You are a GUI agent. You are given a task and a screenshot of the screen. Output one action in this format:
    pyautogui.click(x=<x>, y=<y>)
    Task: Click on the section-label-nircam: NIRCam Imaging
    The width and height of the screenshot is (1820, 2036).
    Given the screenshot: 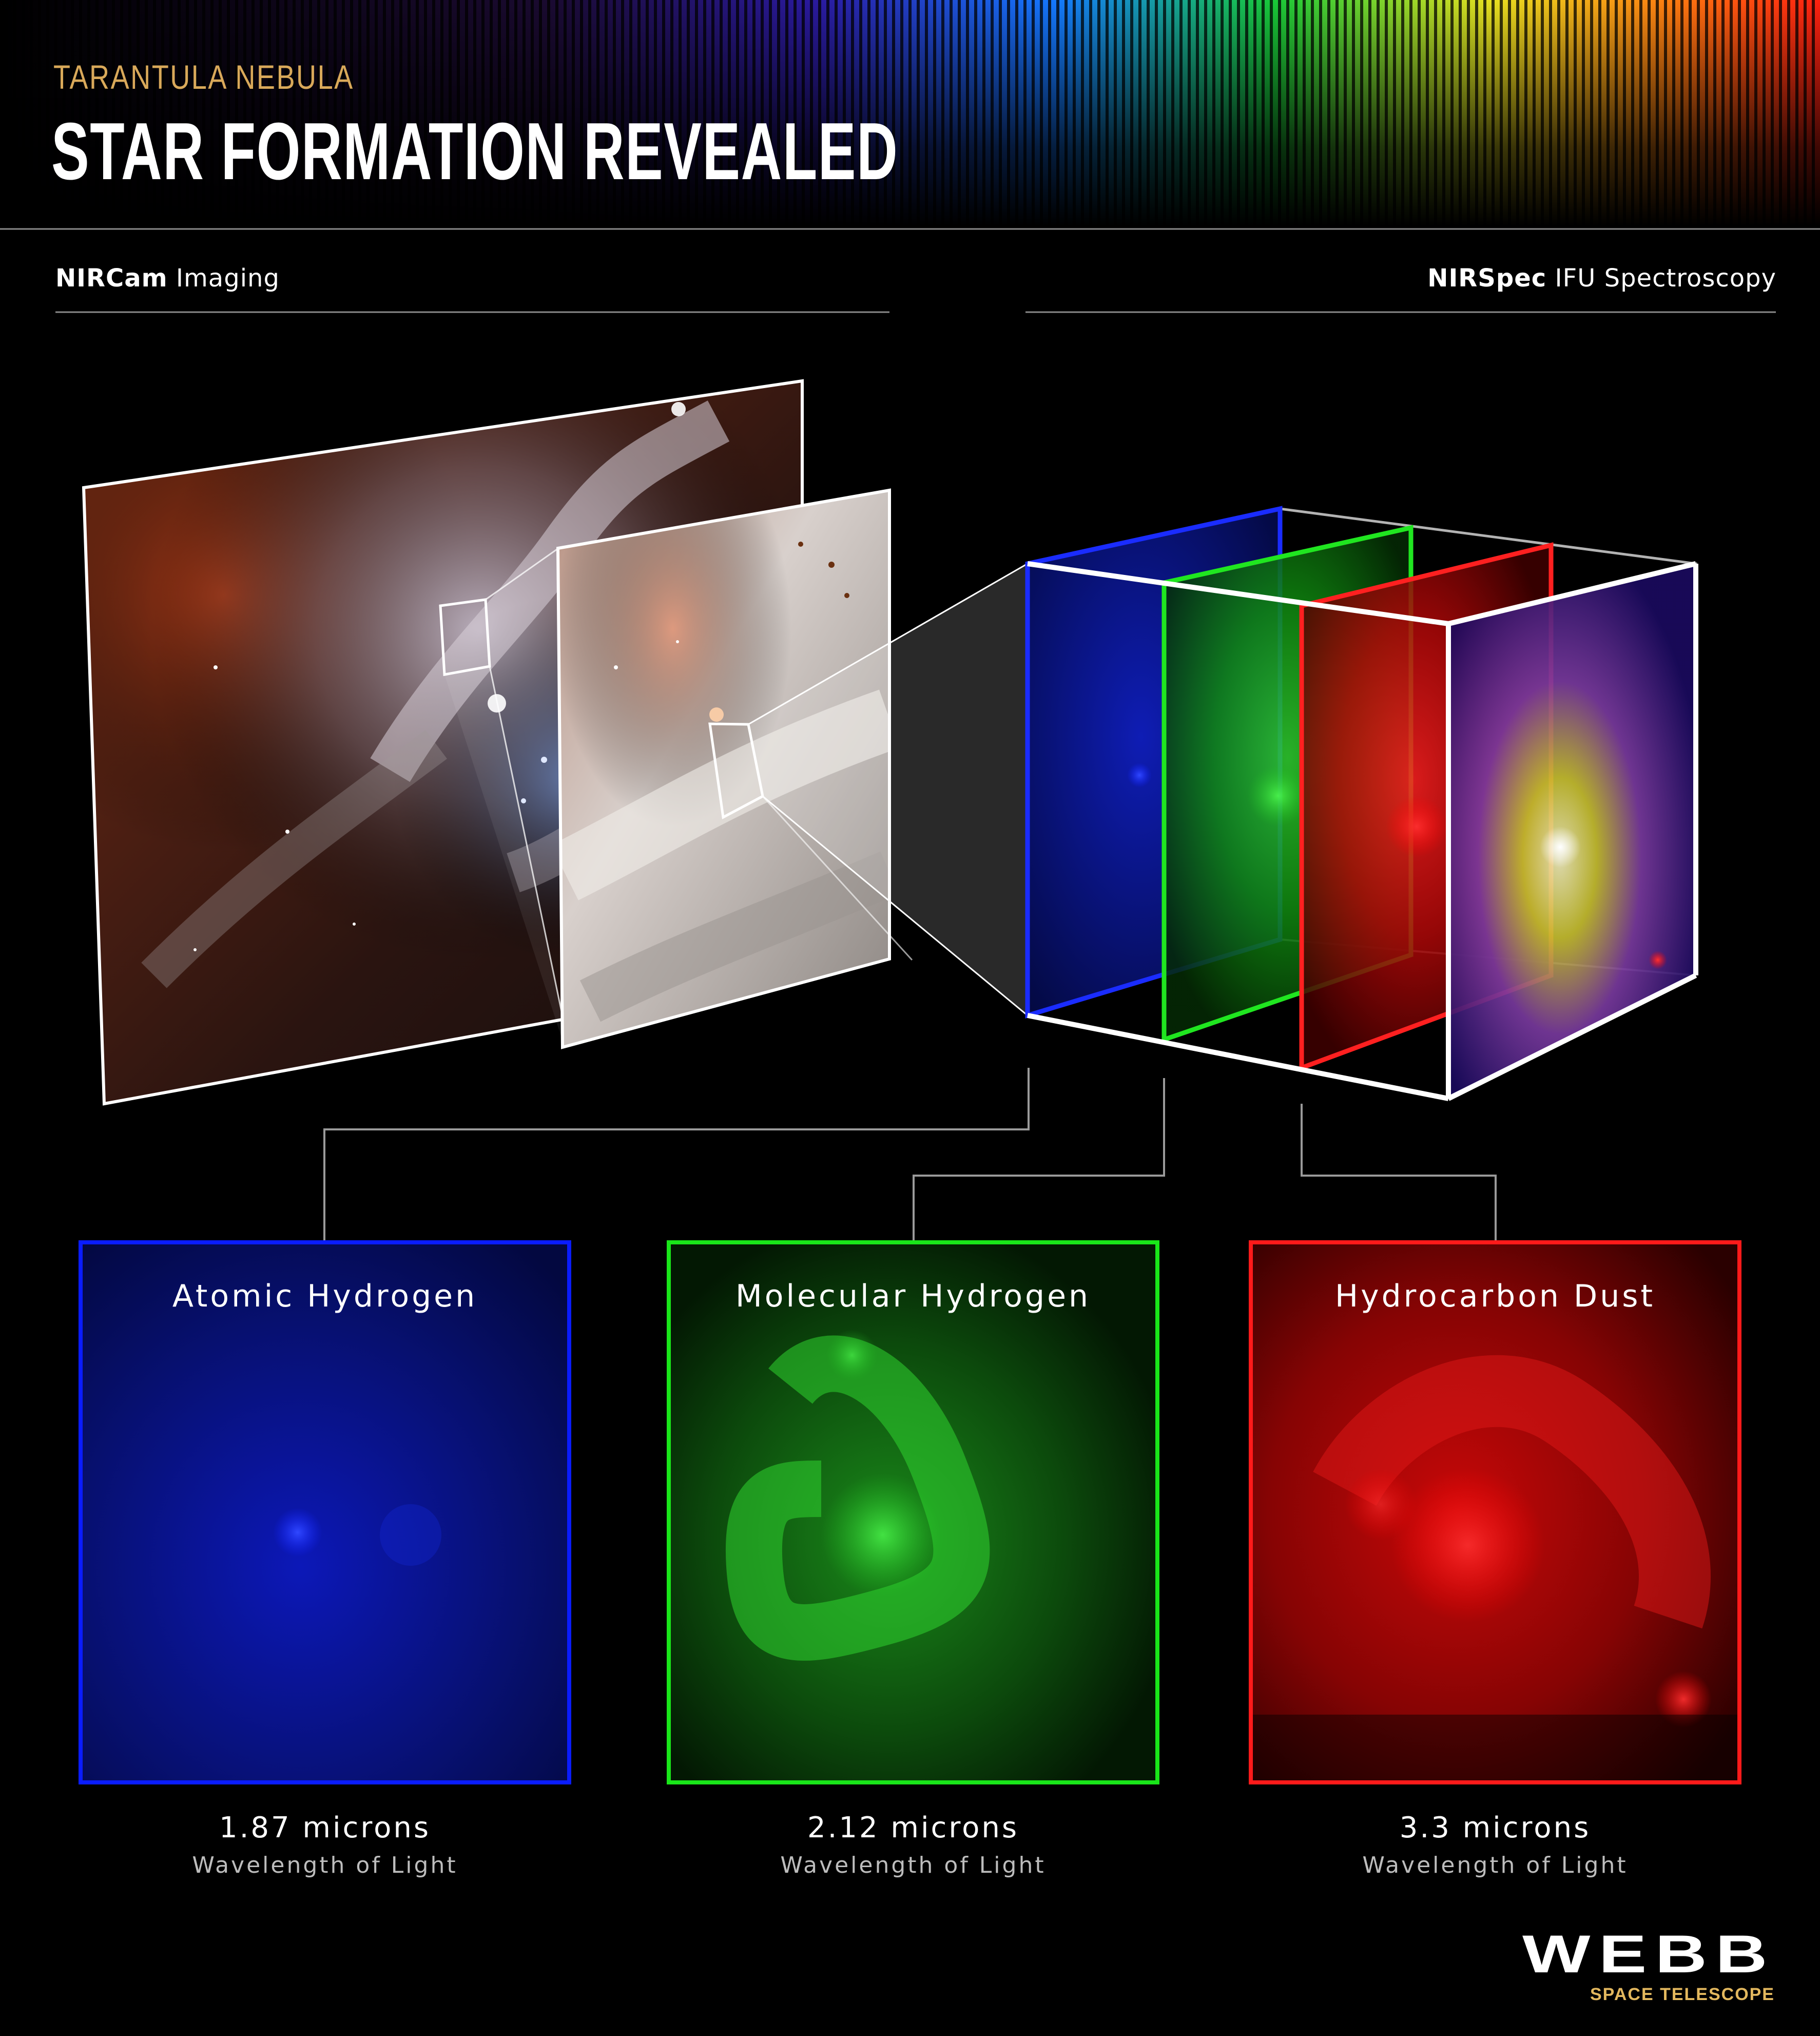 What is the action you would take?
    pyautogui.click(x=167, y=278)
    